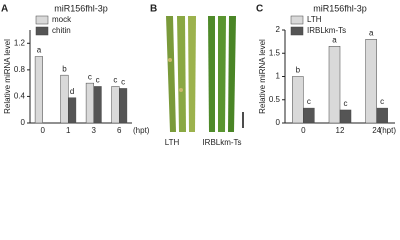 This screenshot has height=240, width=400. What do you see at coordinates (20, 96) in the screenshot?
I see `y-tick-label: 0.4` at bounding box center [20, 96].